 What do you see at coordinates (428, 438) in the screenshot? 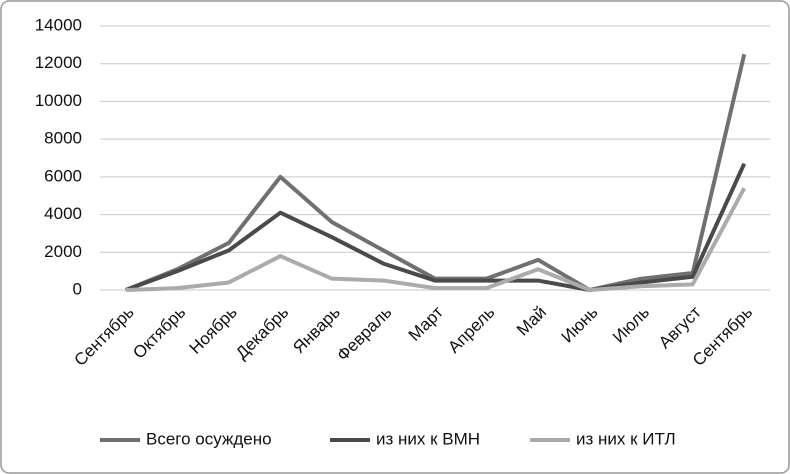
I see `legend-label: из них к ВМН` at bounding box center [428, 438].